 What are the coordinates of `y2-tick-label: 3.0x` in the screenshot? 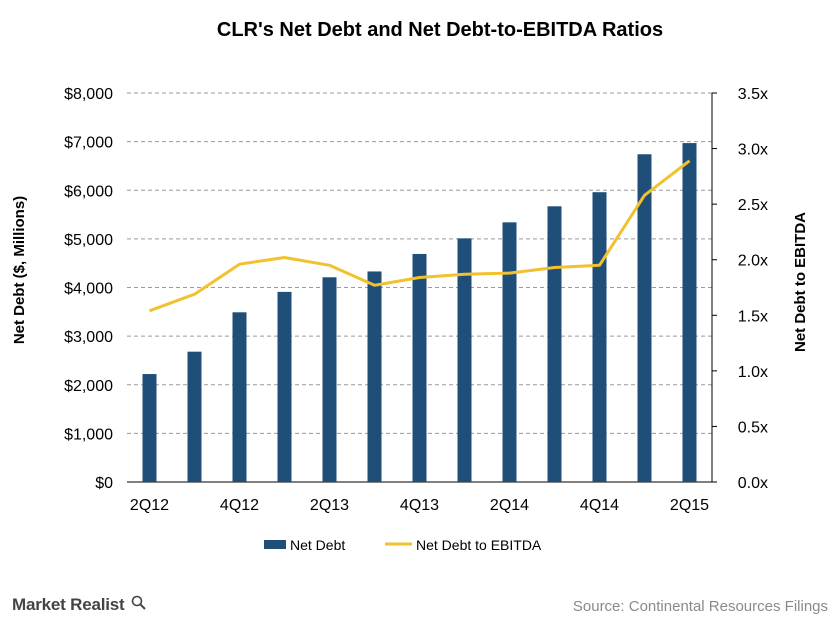 It's located at (753, 150).